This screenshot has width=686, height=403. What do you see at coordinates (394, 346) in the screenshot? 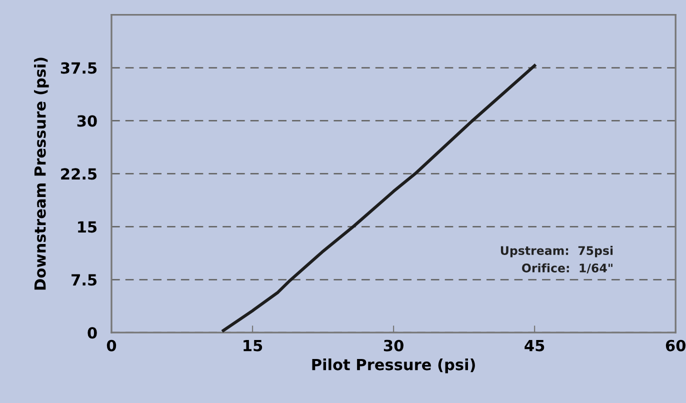
I see `x-tick-label: 30` at bounding box center [394, 346].